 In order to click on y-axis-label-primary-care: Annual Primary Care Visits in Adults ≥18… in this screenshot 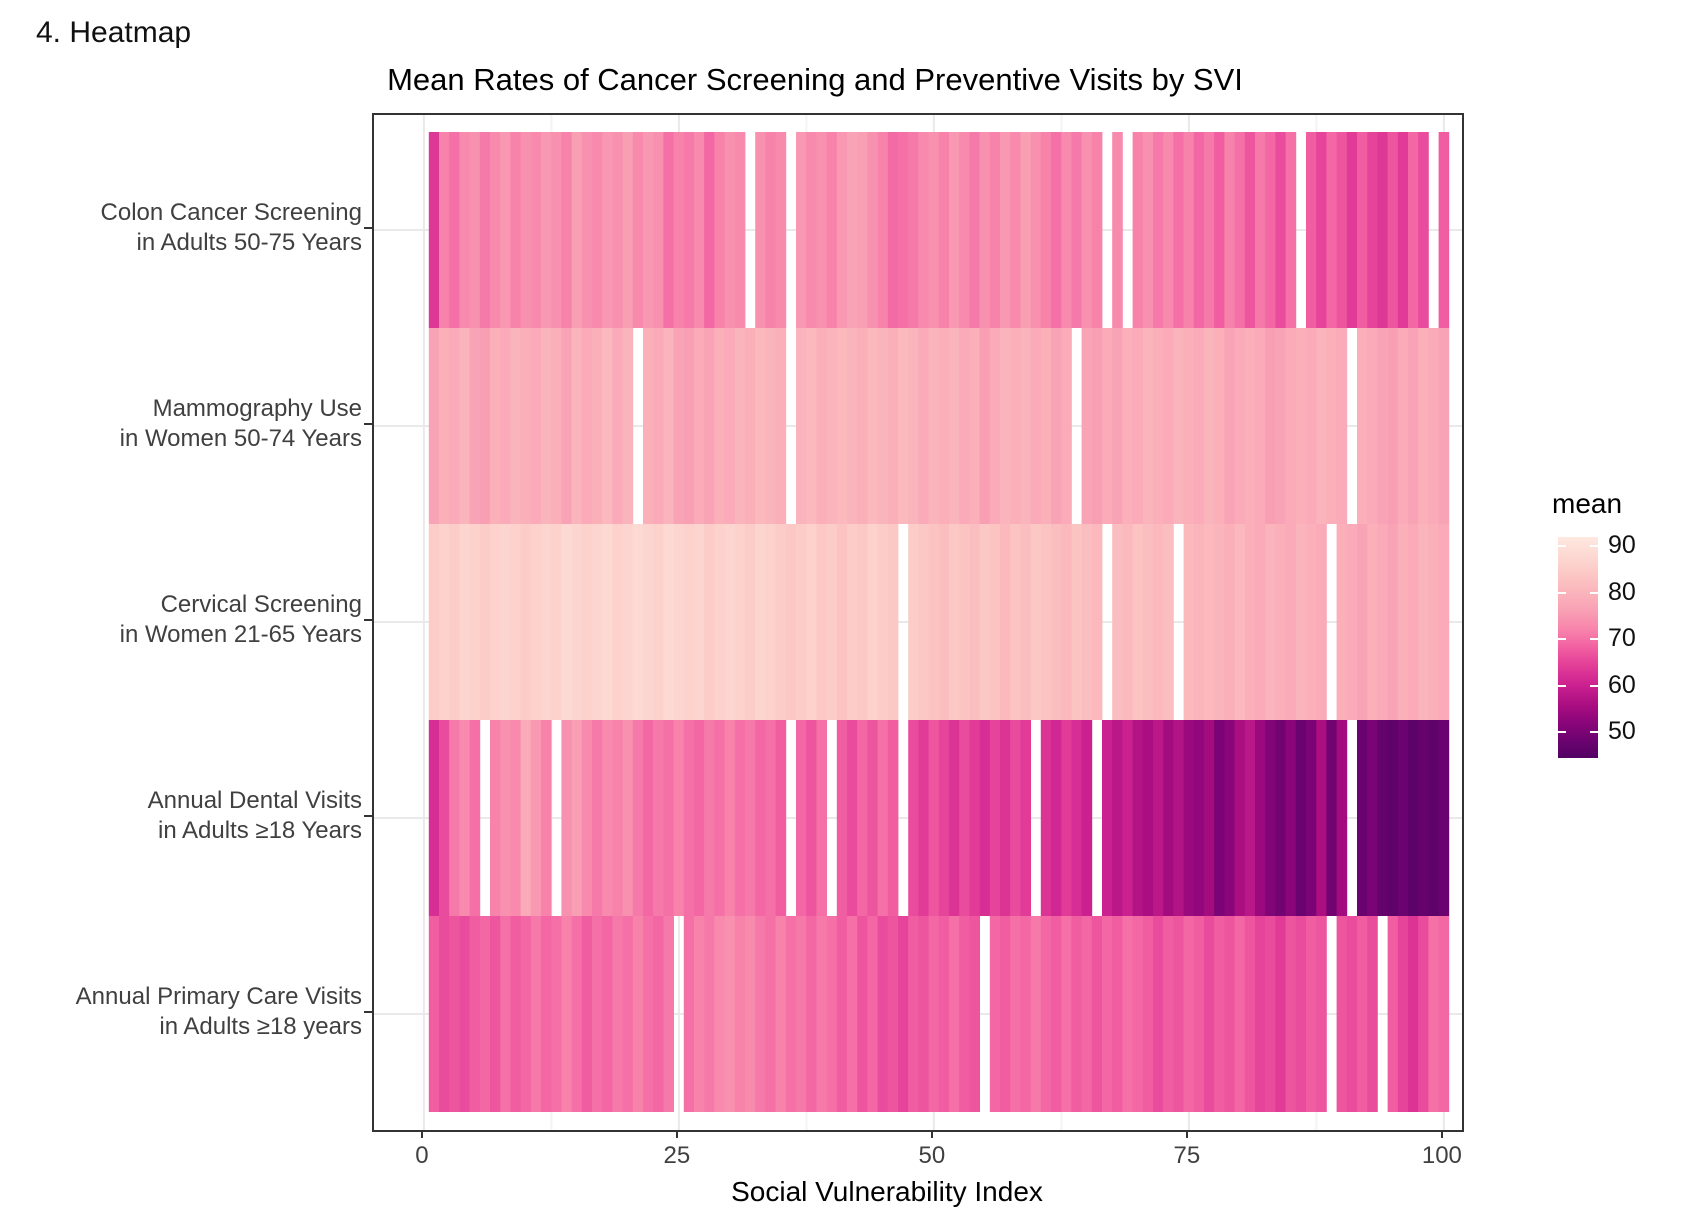, I will do `click(218, 1011)`.